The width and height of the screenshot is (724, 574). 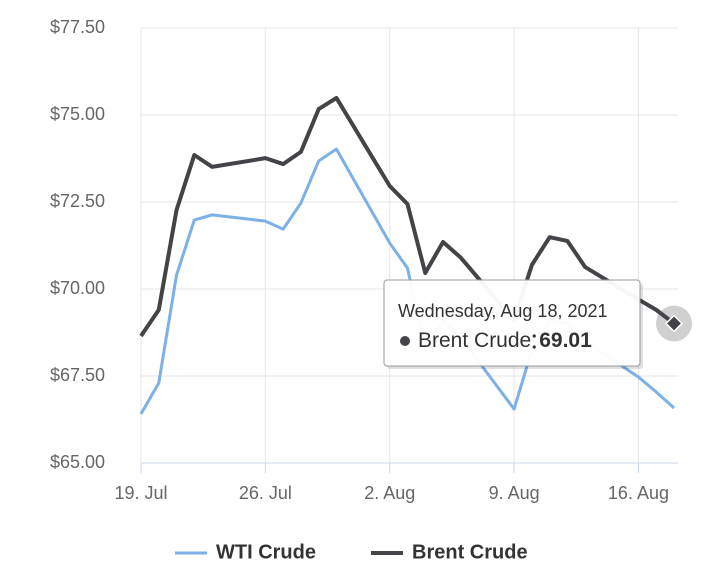 What do you see at coordinates (470, 552) in the screenshot?
I see `legend-label: Brent Crude` at bounding box center [470, 552].